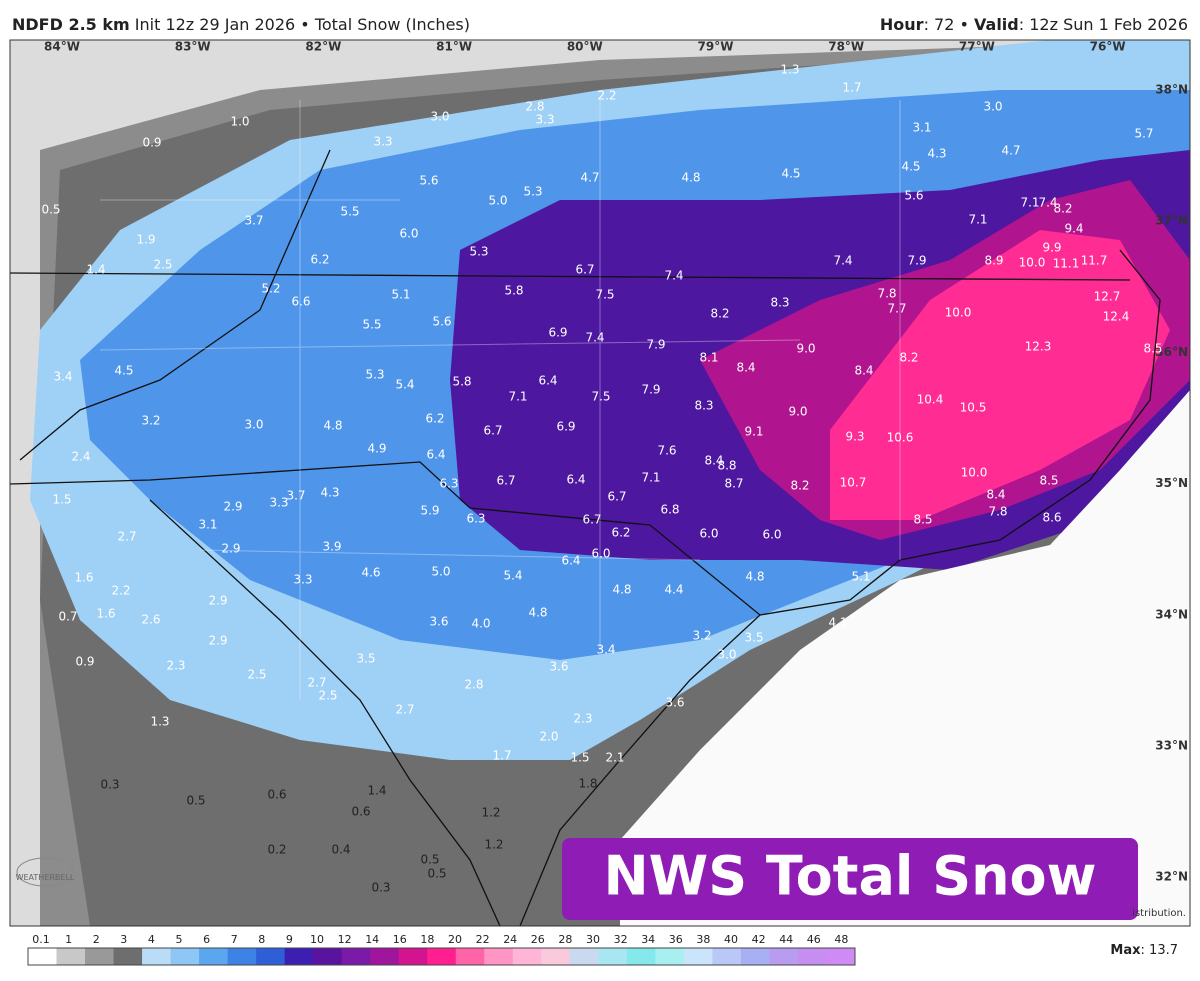 The height and width of the screenshot is (981, 1200). Describe the element at coordinates (753, 638) in the screenshot. I see `snow-total-label: 3.5` at that location.